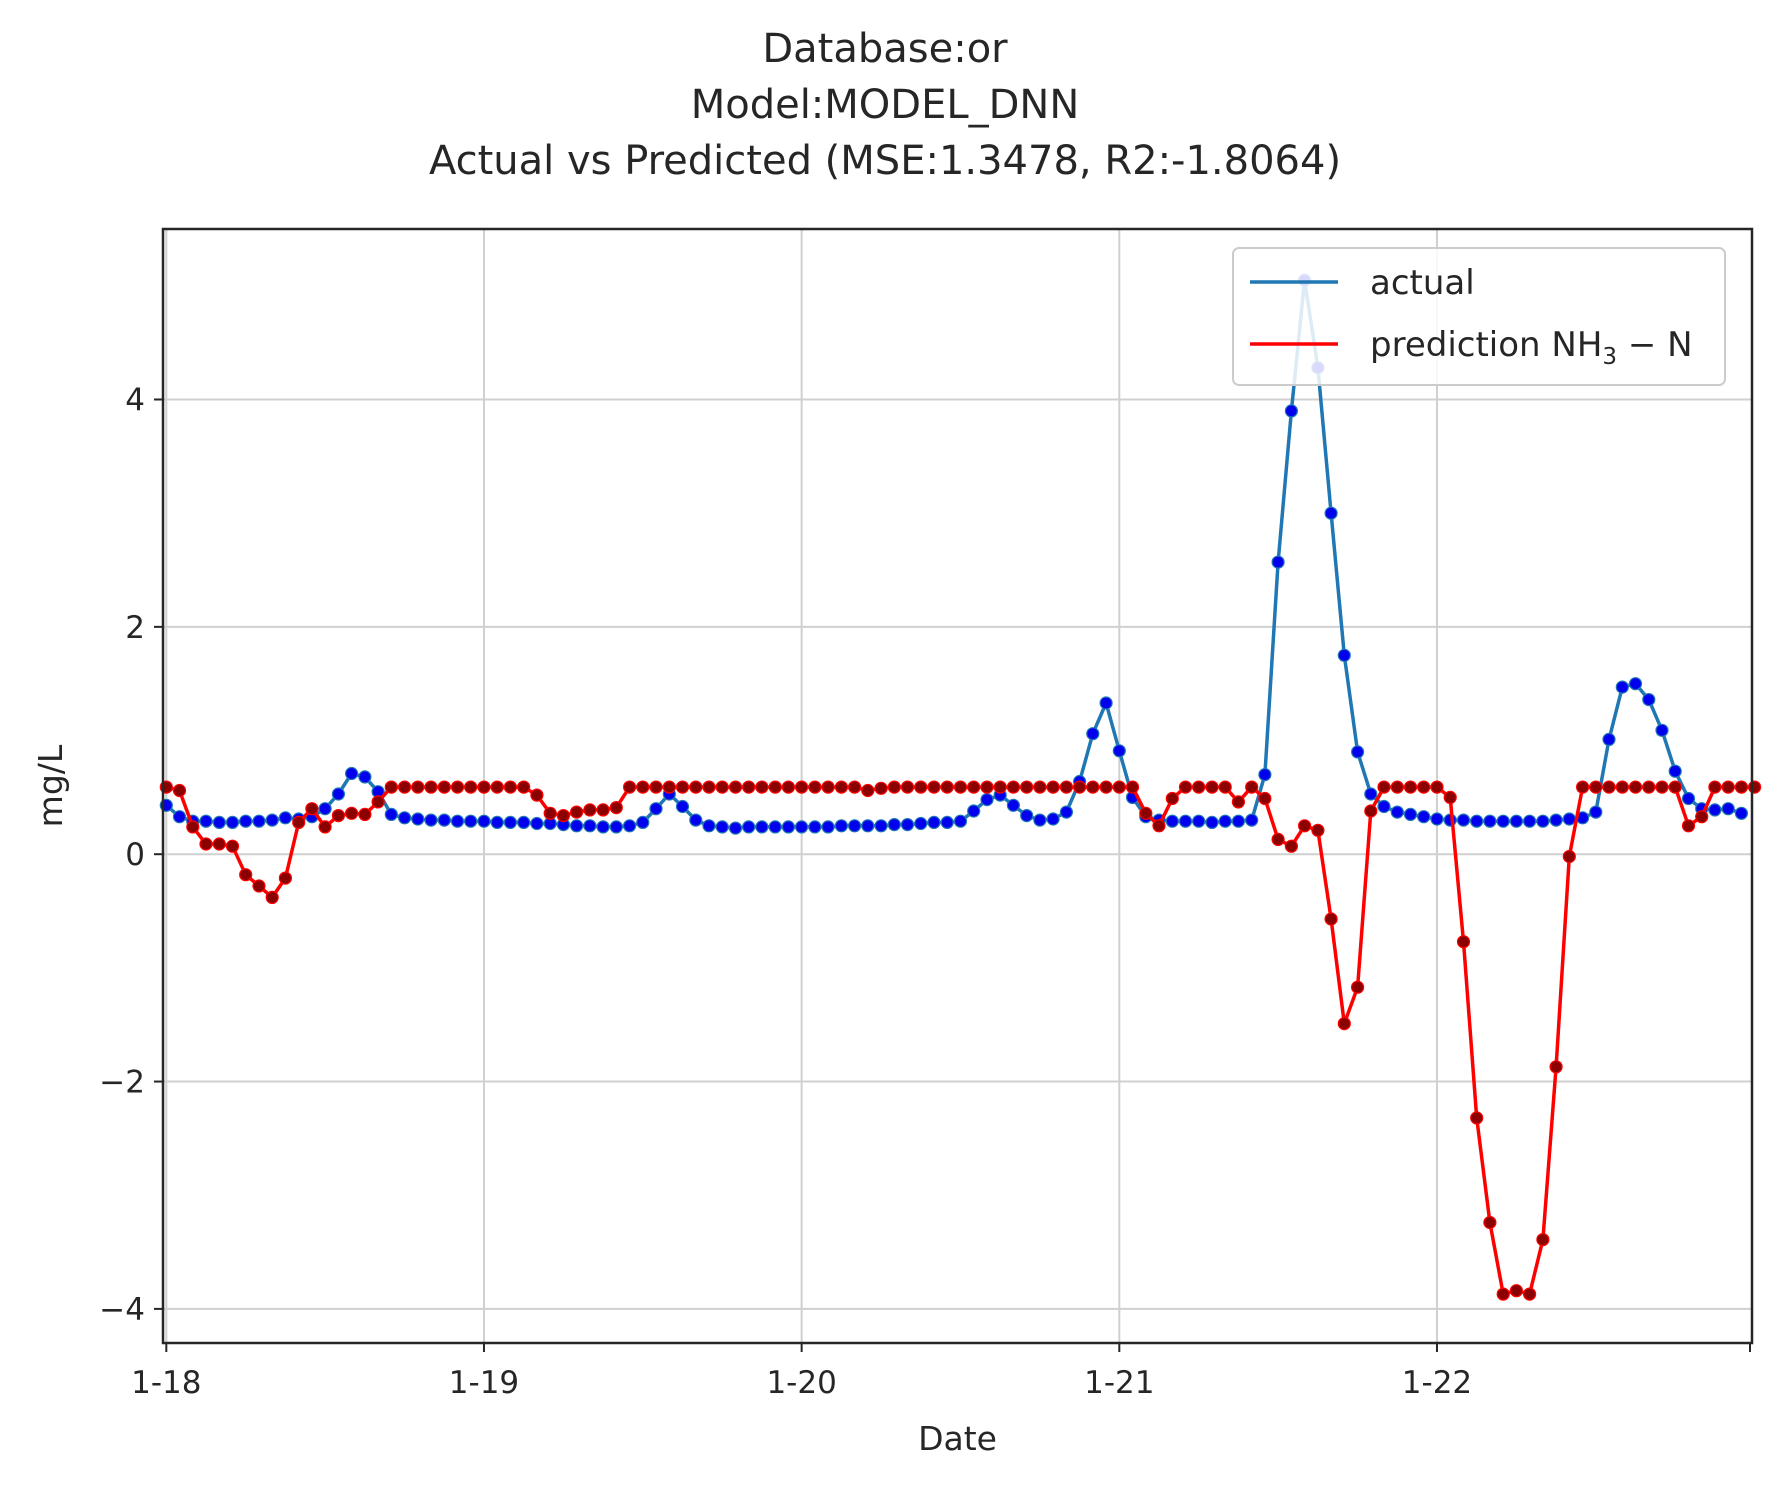  I want to click on legend-label-actual: actual, so click(1422, 283).